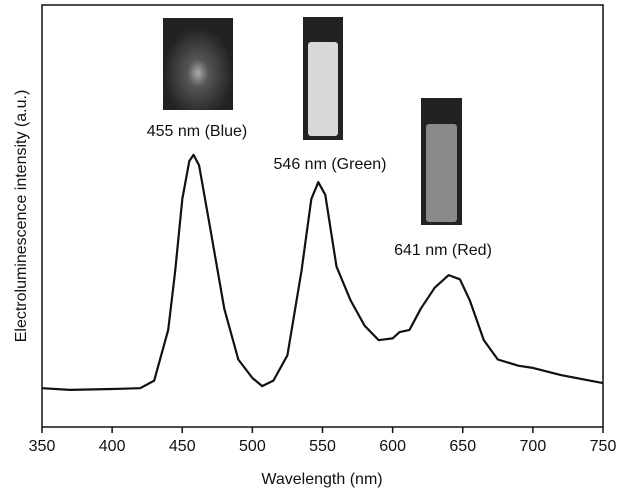 The image size is (629, 494). Describe the element at coordinates (112, 446) in the screenshot. I see `x-tick-label: 400` at that location.